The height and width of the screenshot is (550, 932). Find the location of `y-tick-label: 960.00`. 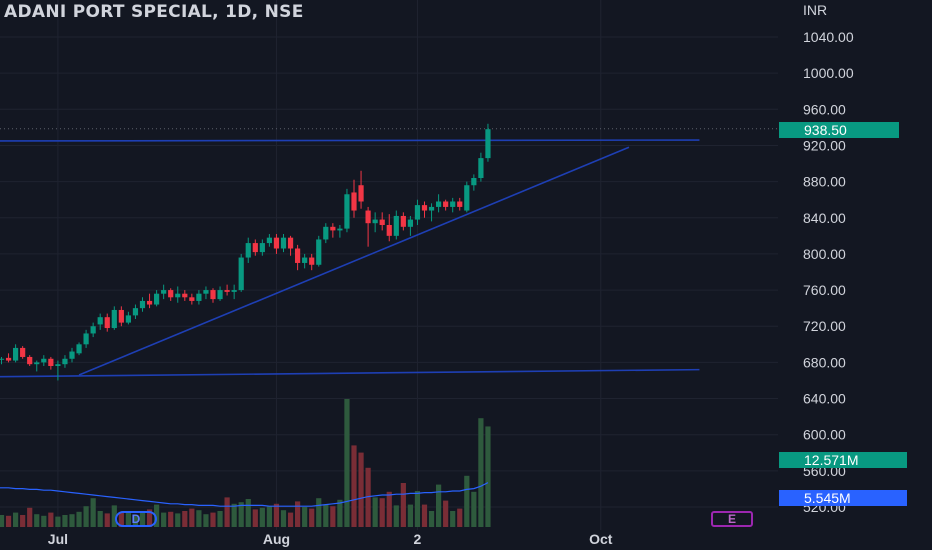

y-tick-label: 960.00 is located at coordinates (824, 109).